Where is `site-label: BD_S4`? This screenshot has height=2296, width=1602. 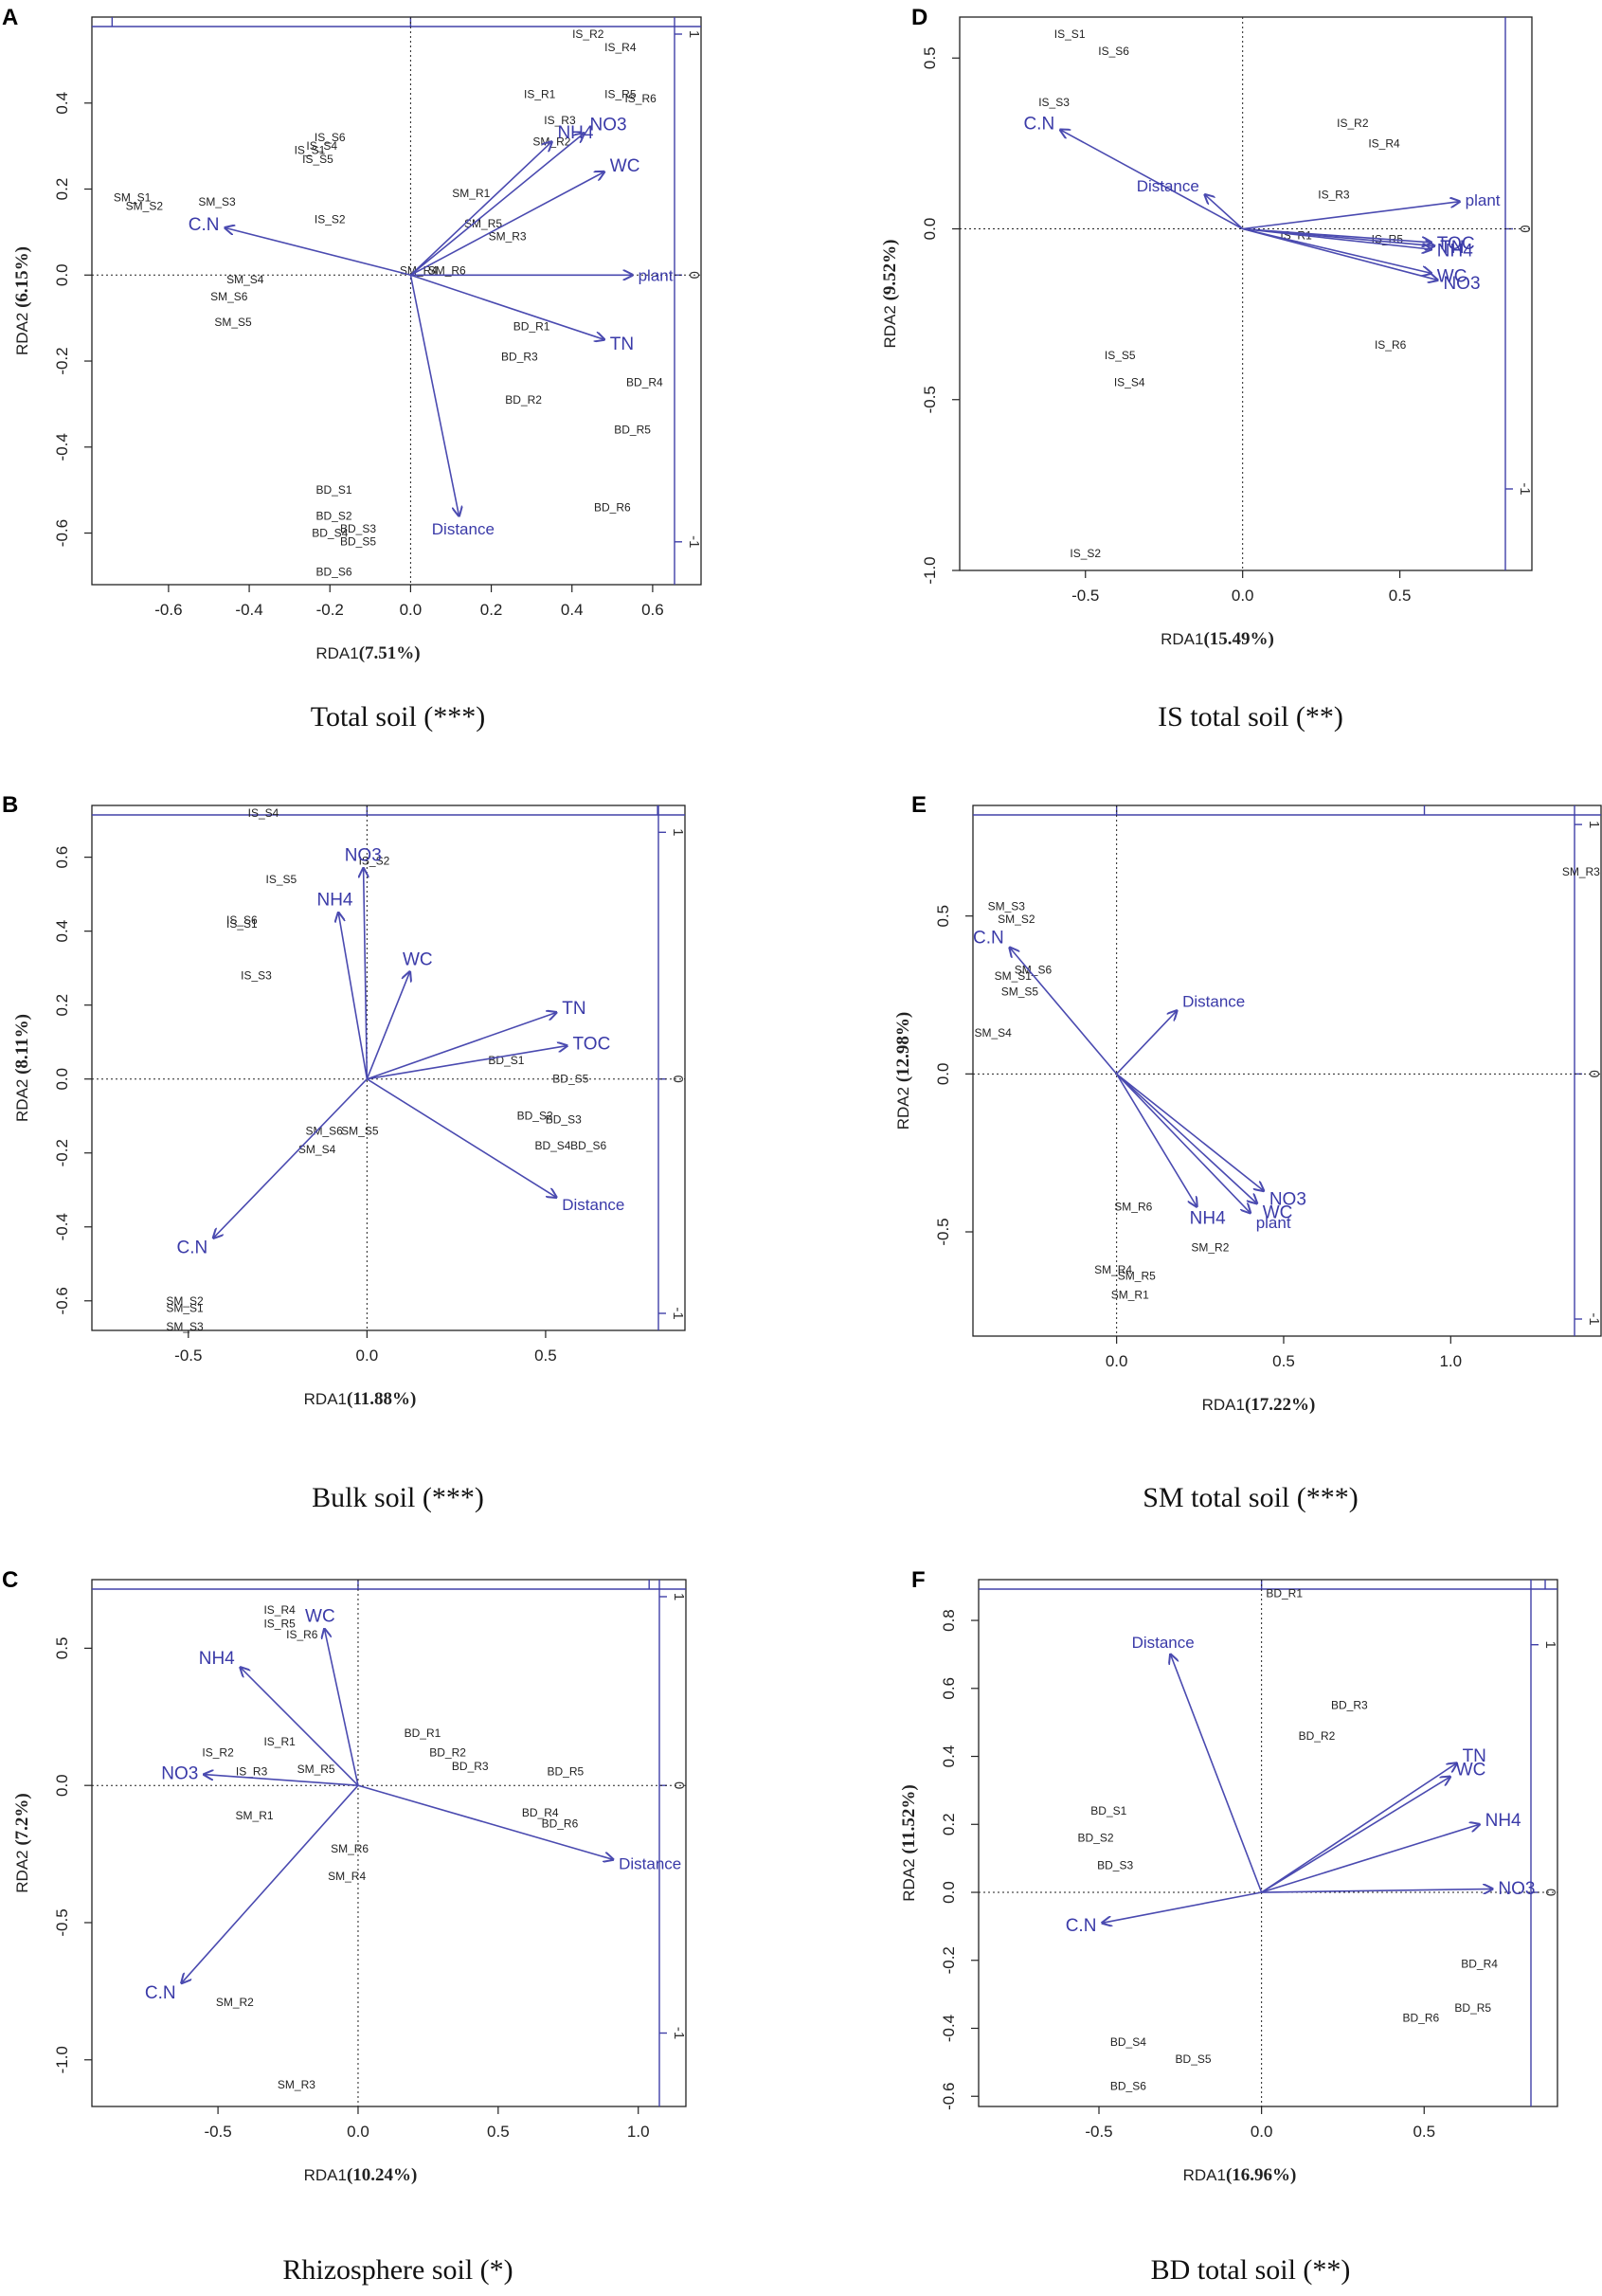
site-label: BD_S4 is located at coordinates (552, 1145).